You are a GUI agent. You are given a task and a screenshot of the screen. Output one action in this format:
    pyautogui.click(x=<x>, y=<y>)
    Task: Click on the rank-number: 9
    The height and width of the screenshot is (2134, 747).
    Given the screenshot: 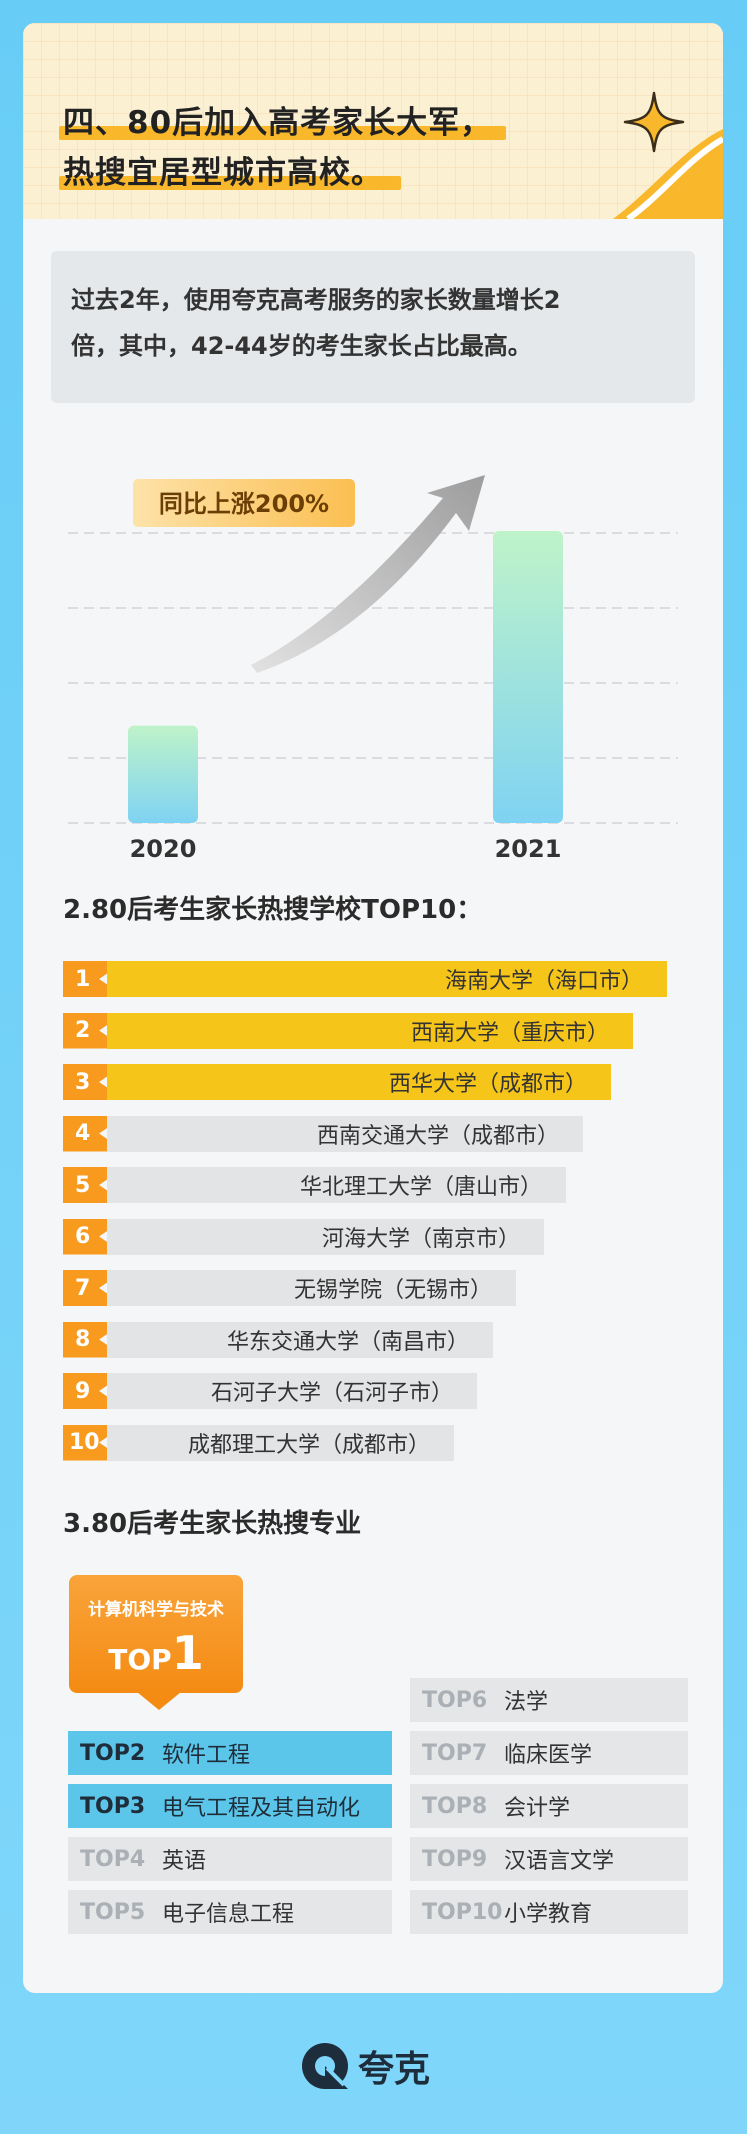 What is the action you would take?
    pyautogui.click(x=85, y=1391)
    